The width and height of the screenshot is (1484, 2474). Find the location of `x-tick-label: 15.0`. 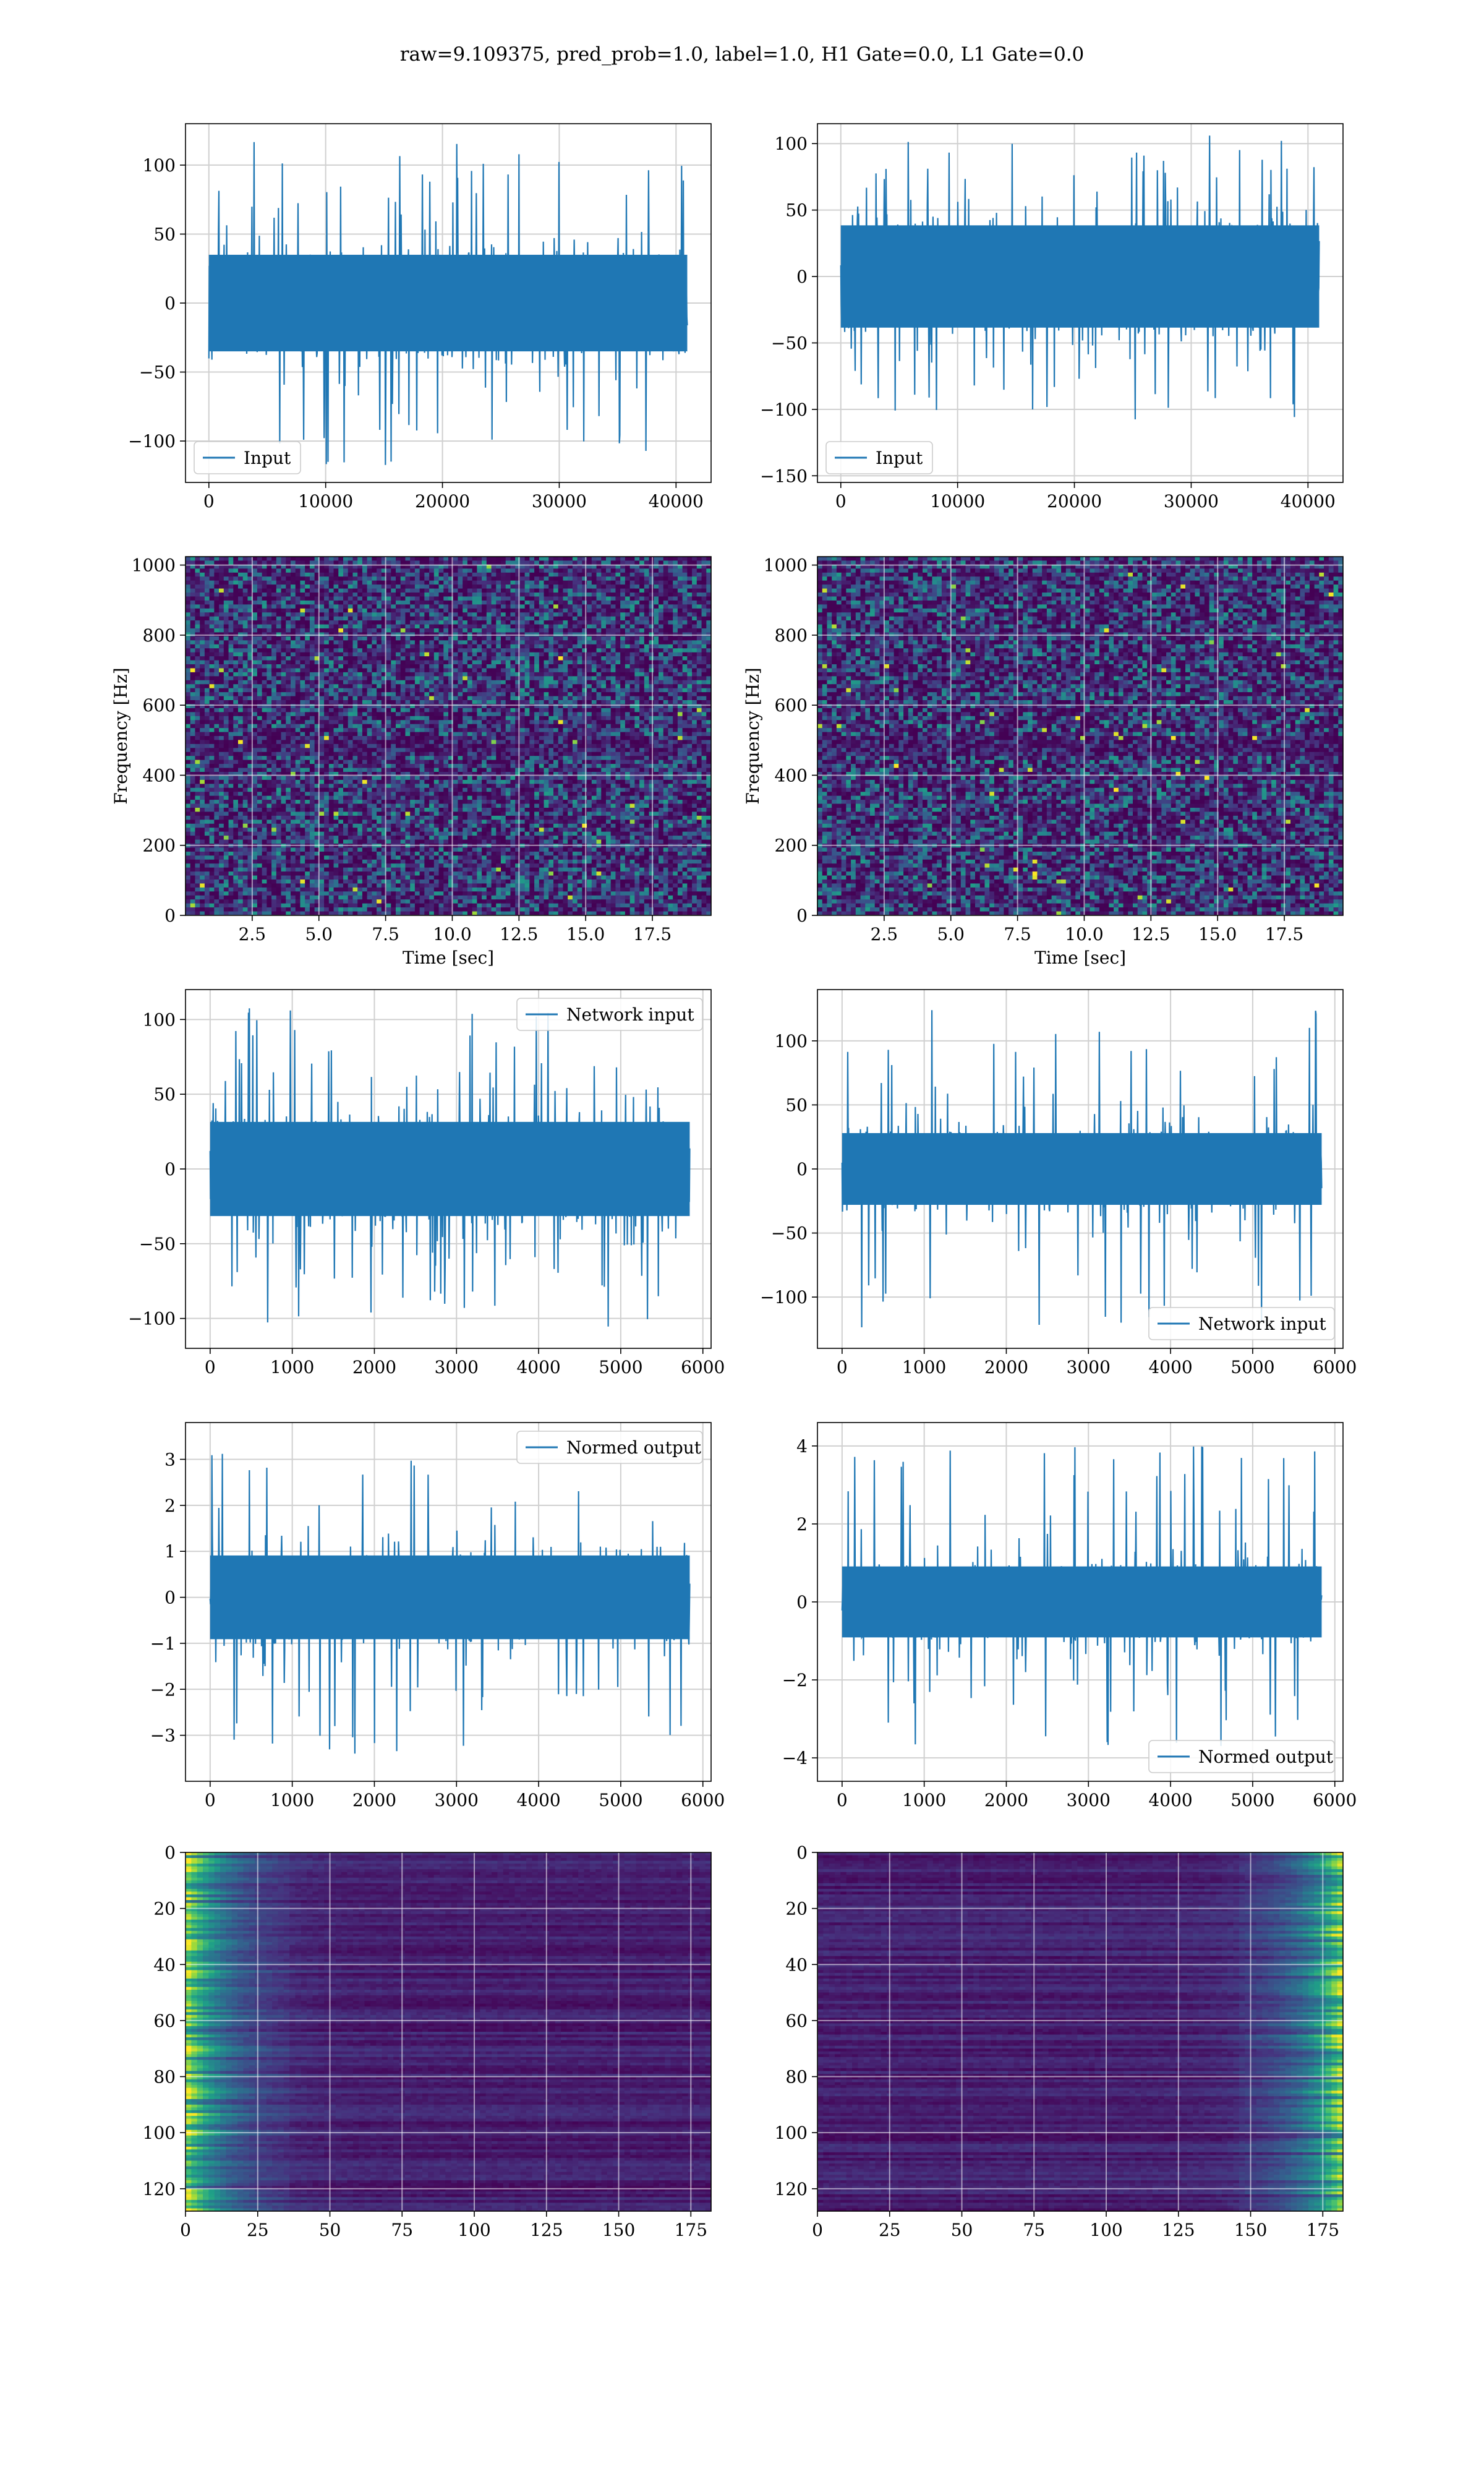

x-tick-label: 15.0 is located at coordinates (585, 934).